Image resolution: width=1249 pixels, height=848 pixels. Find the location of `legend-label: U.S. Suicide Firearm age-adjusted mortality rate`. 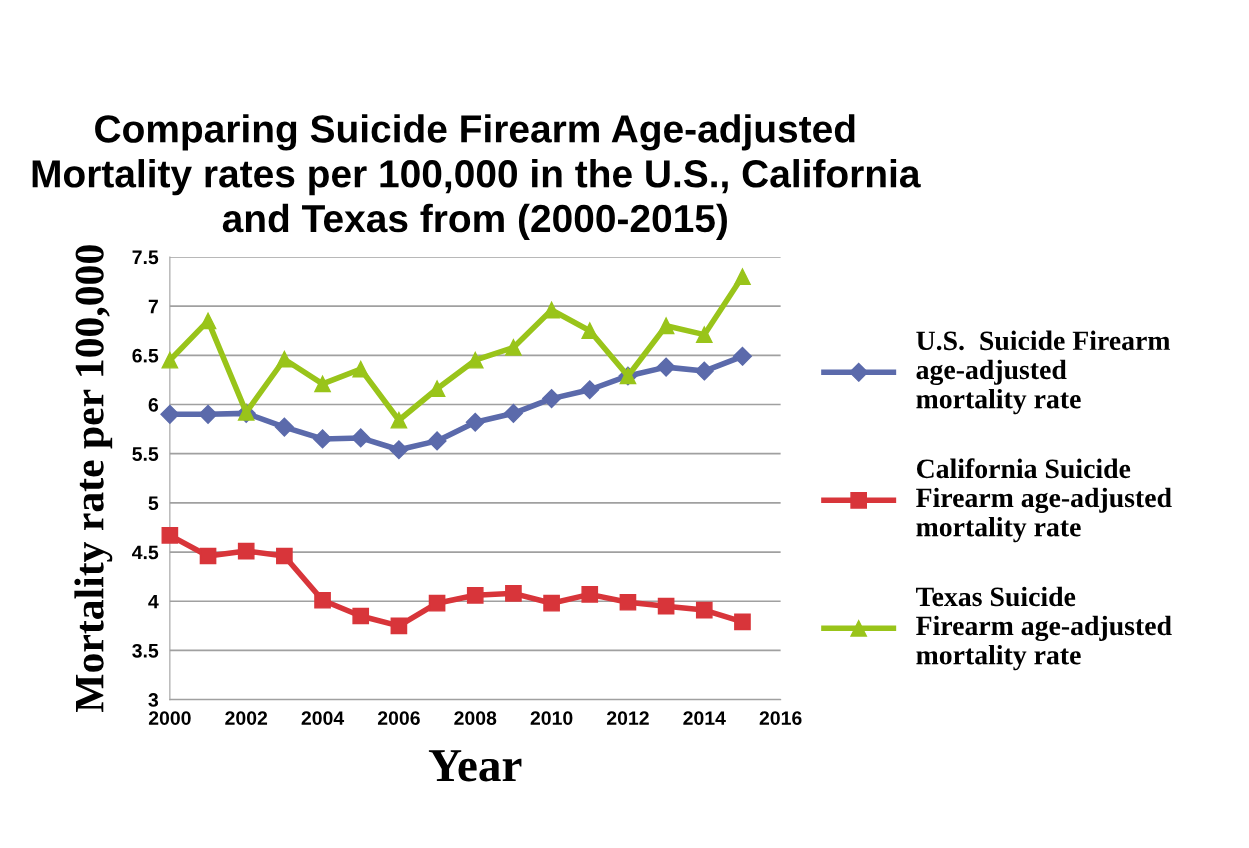

legend-label: U.S. Suicide Firearm age-adjusted mortality rate is located at coordinates (1043, 372).